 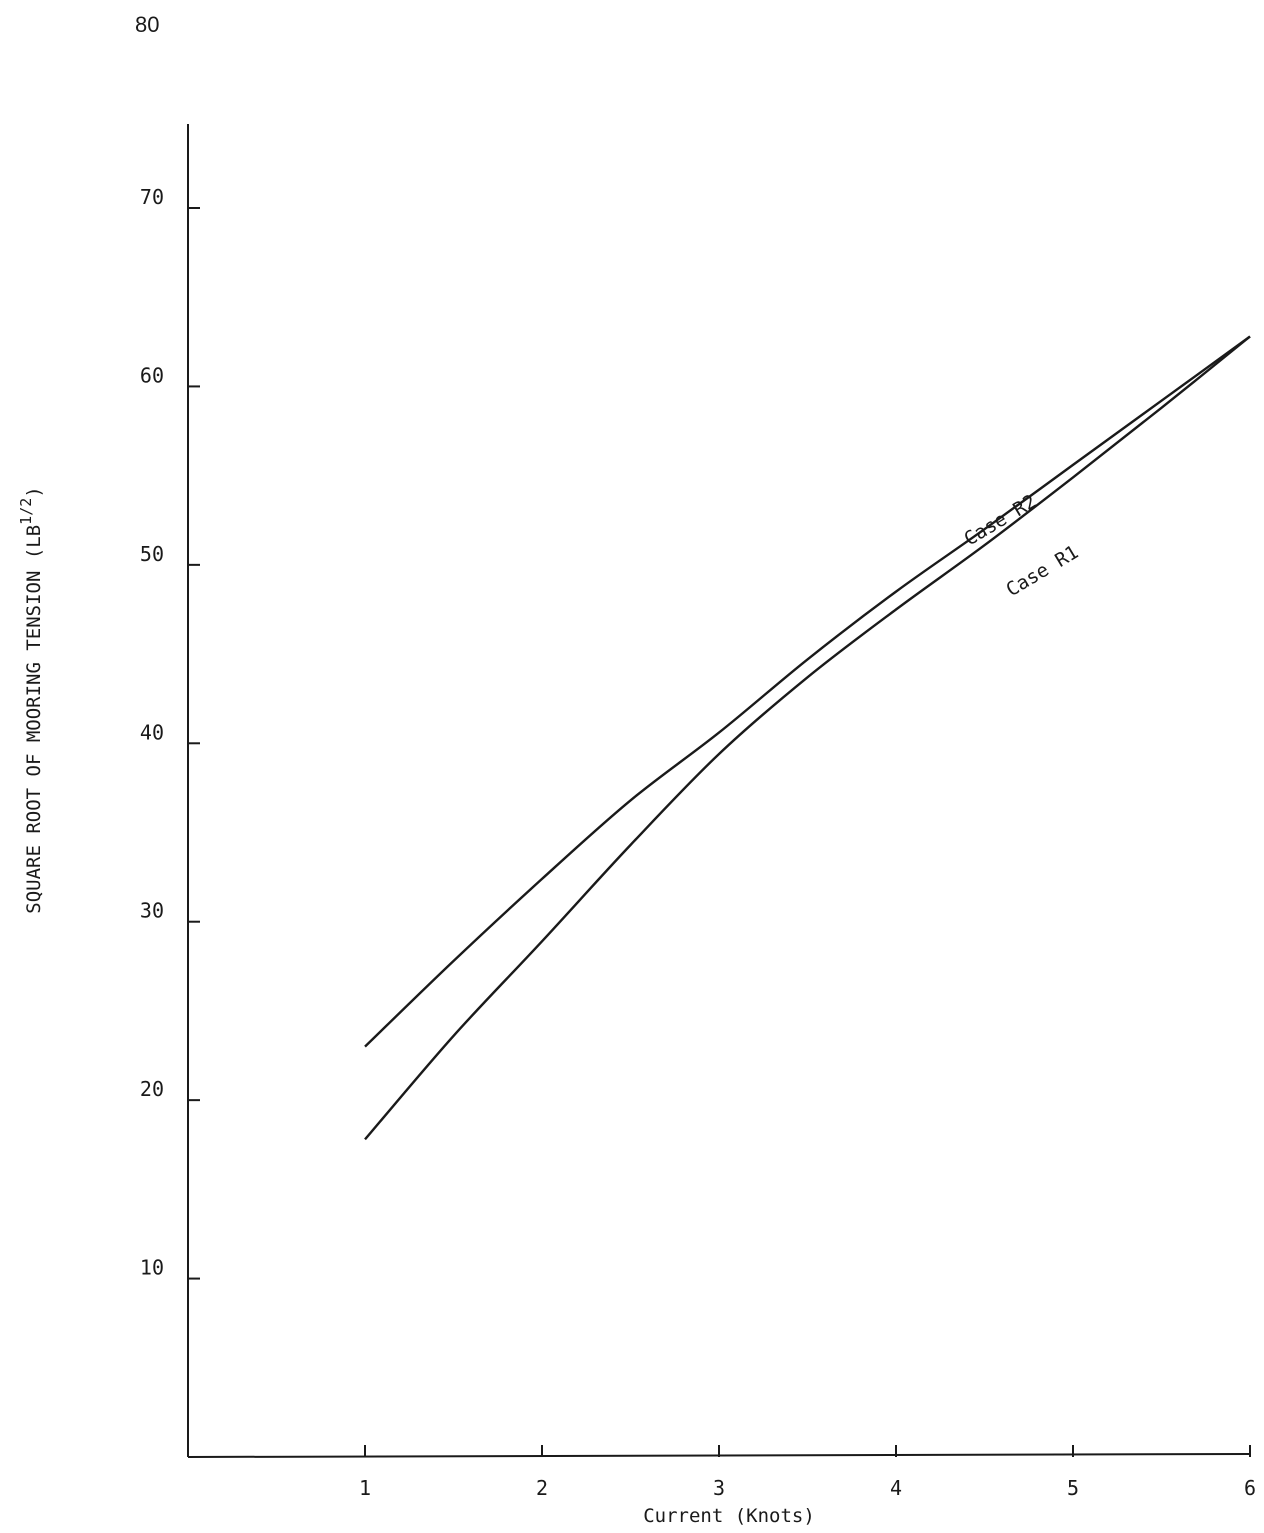 I want to click on y-tick-label: 20, so click(x=152, y=1089).